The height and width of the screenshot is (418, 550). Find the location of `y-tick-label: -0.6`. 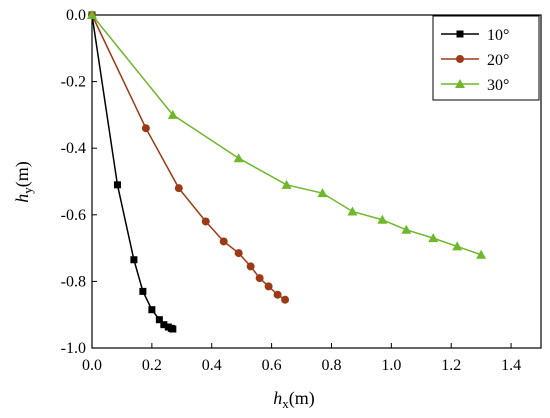

y-tick-label: -0.6 is located at coordinates (73, 215).